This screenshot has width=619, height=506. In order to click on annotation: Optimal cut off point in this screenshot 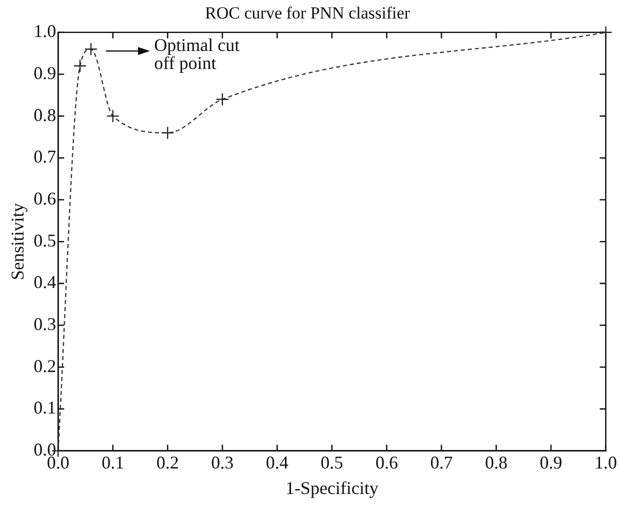, I will do `click(197, 54)`.